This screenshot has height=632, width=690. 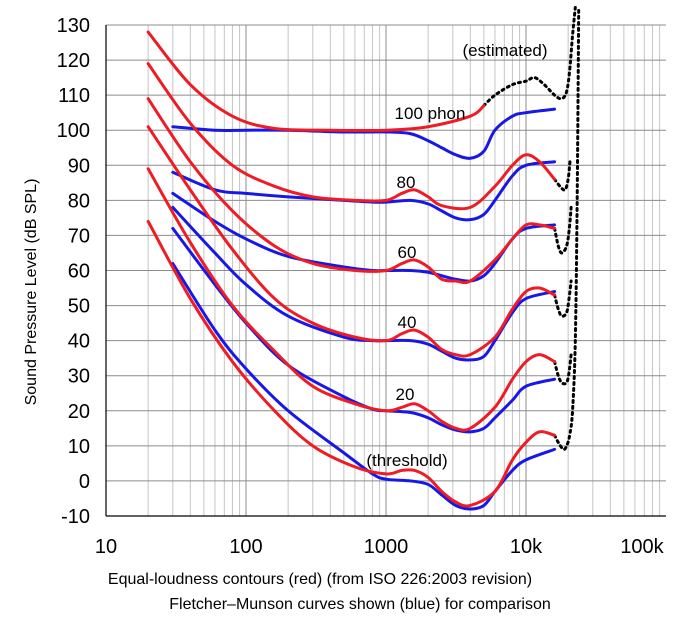 What do you see at coordinates (406, 182) in the screenshot?
I see `annotation-80: 80` at bounding box center [406, 182].